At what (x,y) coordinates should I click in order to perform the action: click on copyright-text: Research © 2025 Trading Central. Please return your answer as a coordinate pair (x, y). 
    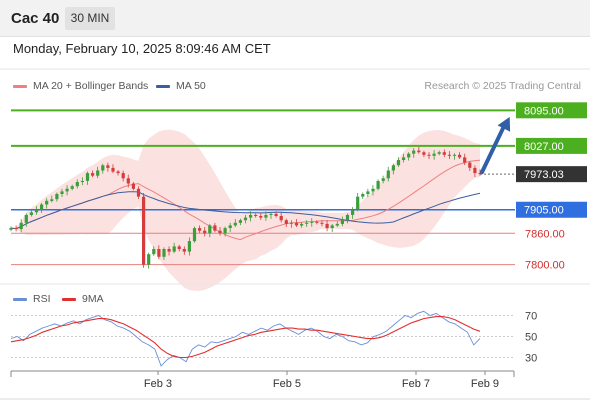
    Looking at the image, I should click on (502, 86).